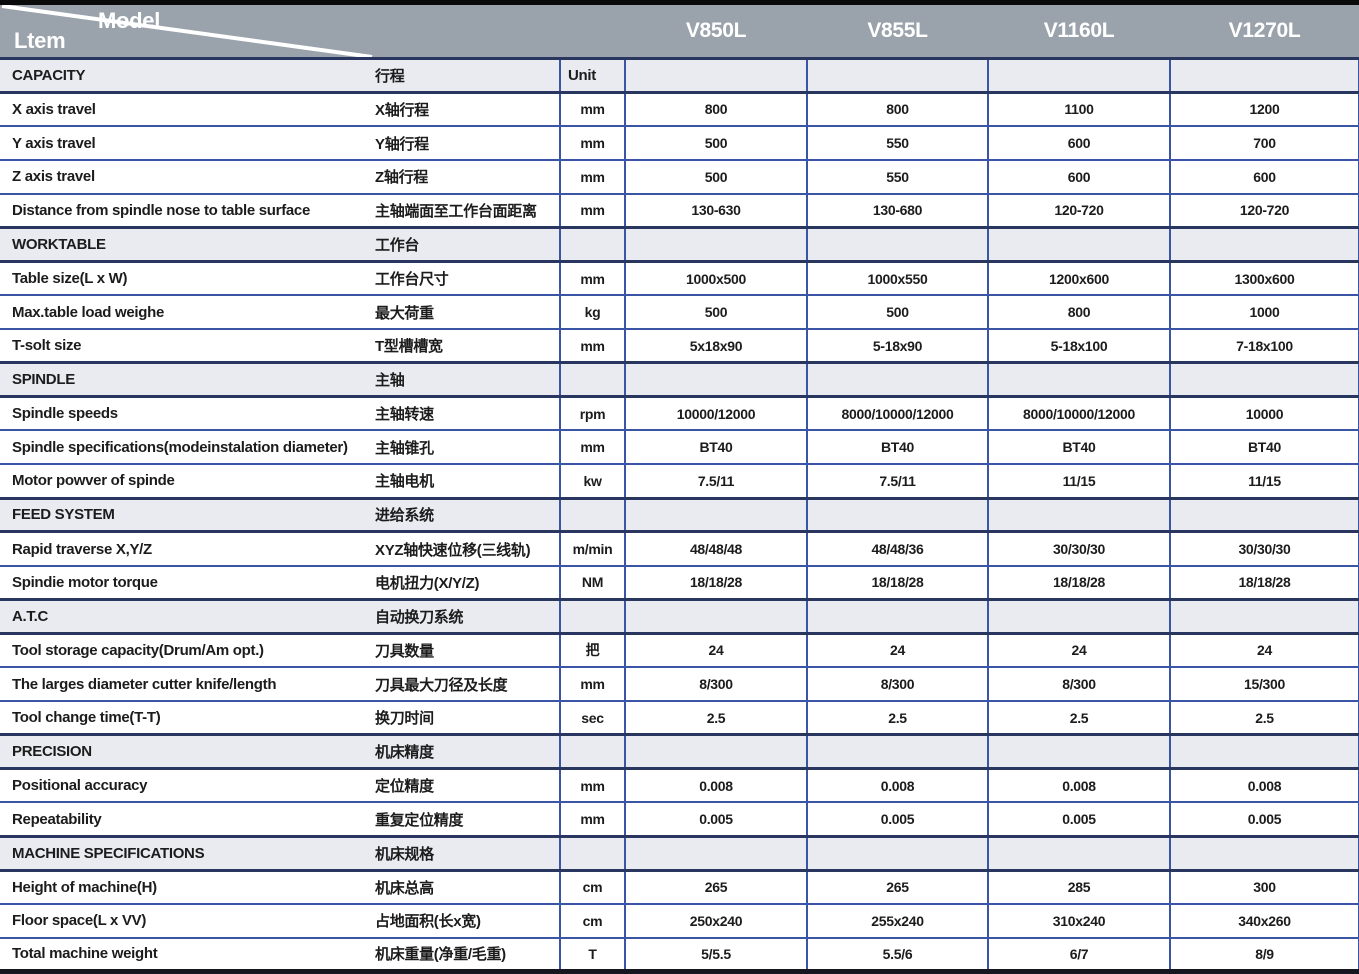 This screenshot has height=974, width=1359. I want to click on item-value: 5.5/6, so click(897, 954).